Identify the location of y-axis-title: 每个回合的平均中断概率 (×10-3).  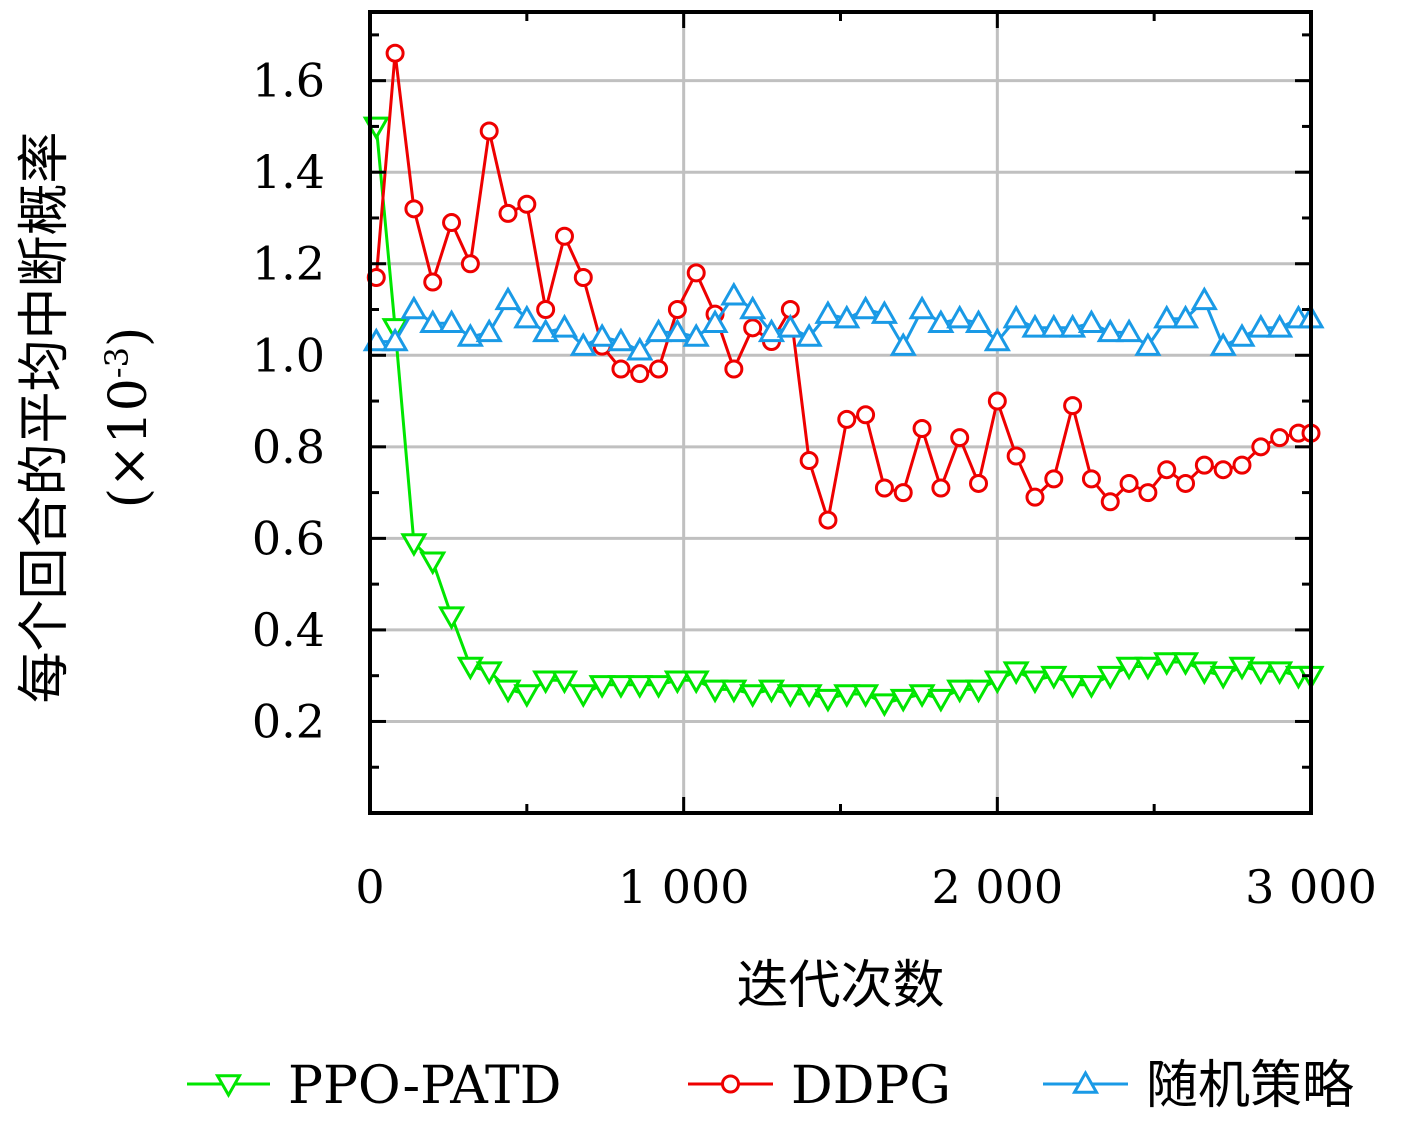
(87, 417).